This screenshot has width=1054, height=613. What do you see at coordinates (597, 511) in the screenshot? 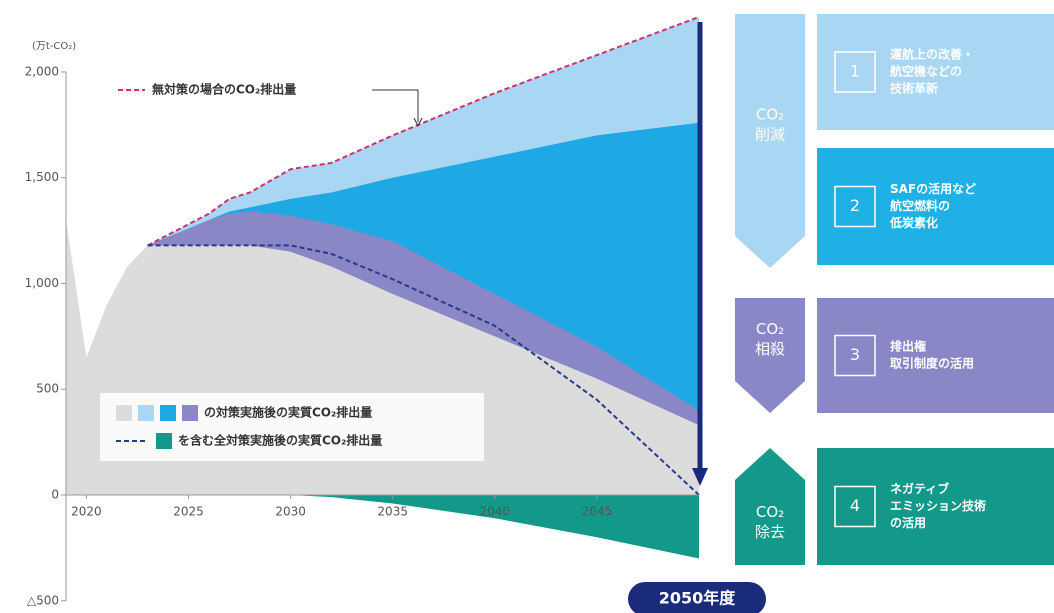
I see `x-tick-label: 2045` at bounding box center [597, 511].